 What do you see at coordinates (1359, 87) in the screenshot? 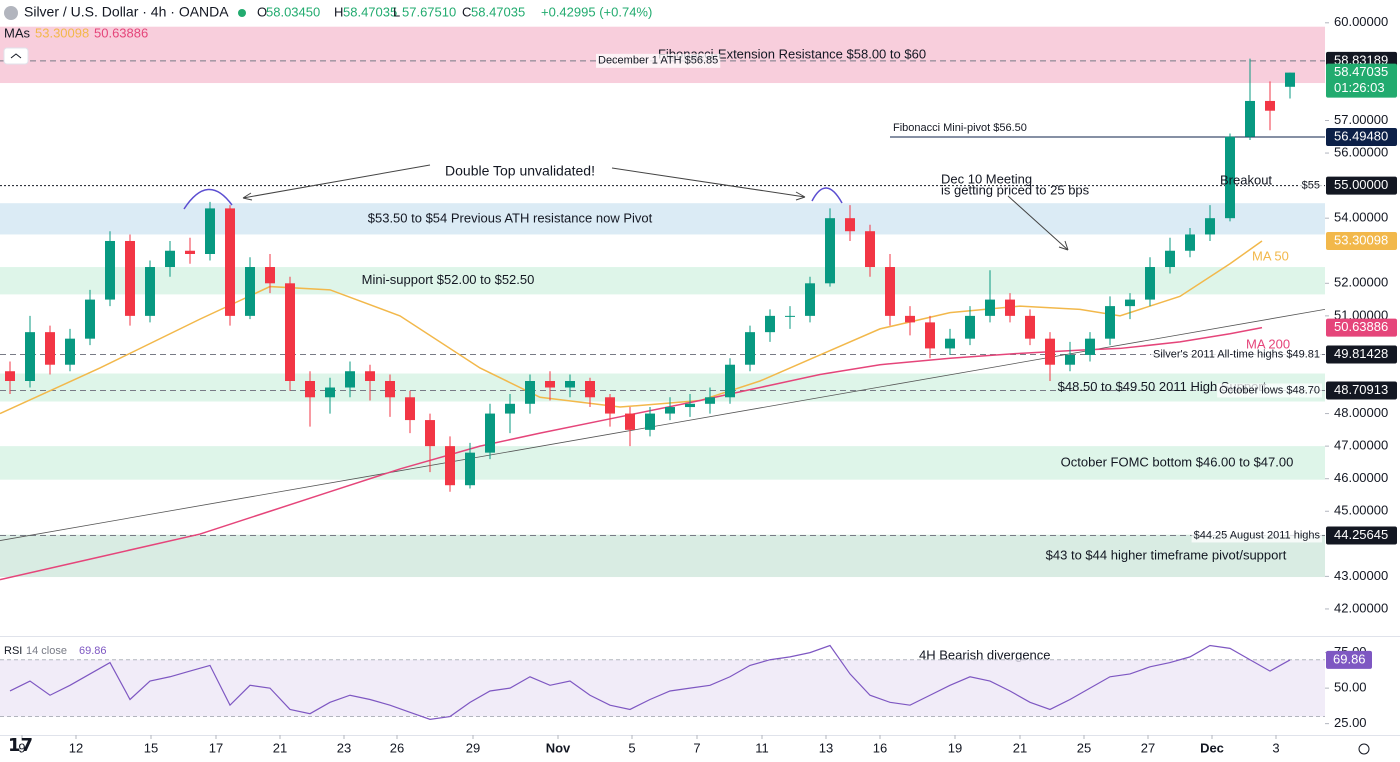
I see `countdown: 01:26:03` at bounding box center [1359, 87].